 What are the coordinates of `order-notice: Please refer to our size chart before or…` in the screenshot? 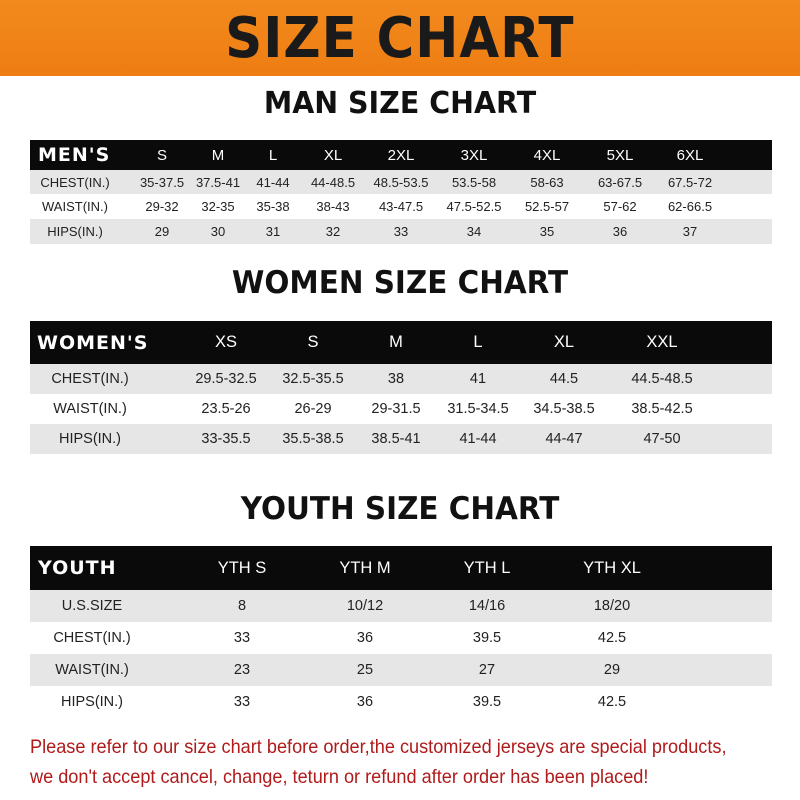 It's located at (383, 762).